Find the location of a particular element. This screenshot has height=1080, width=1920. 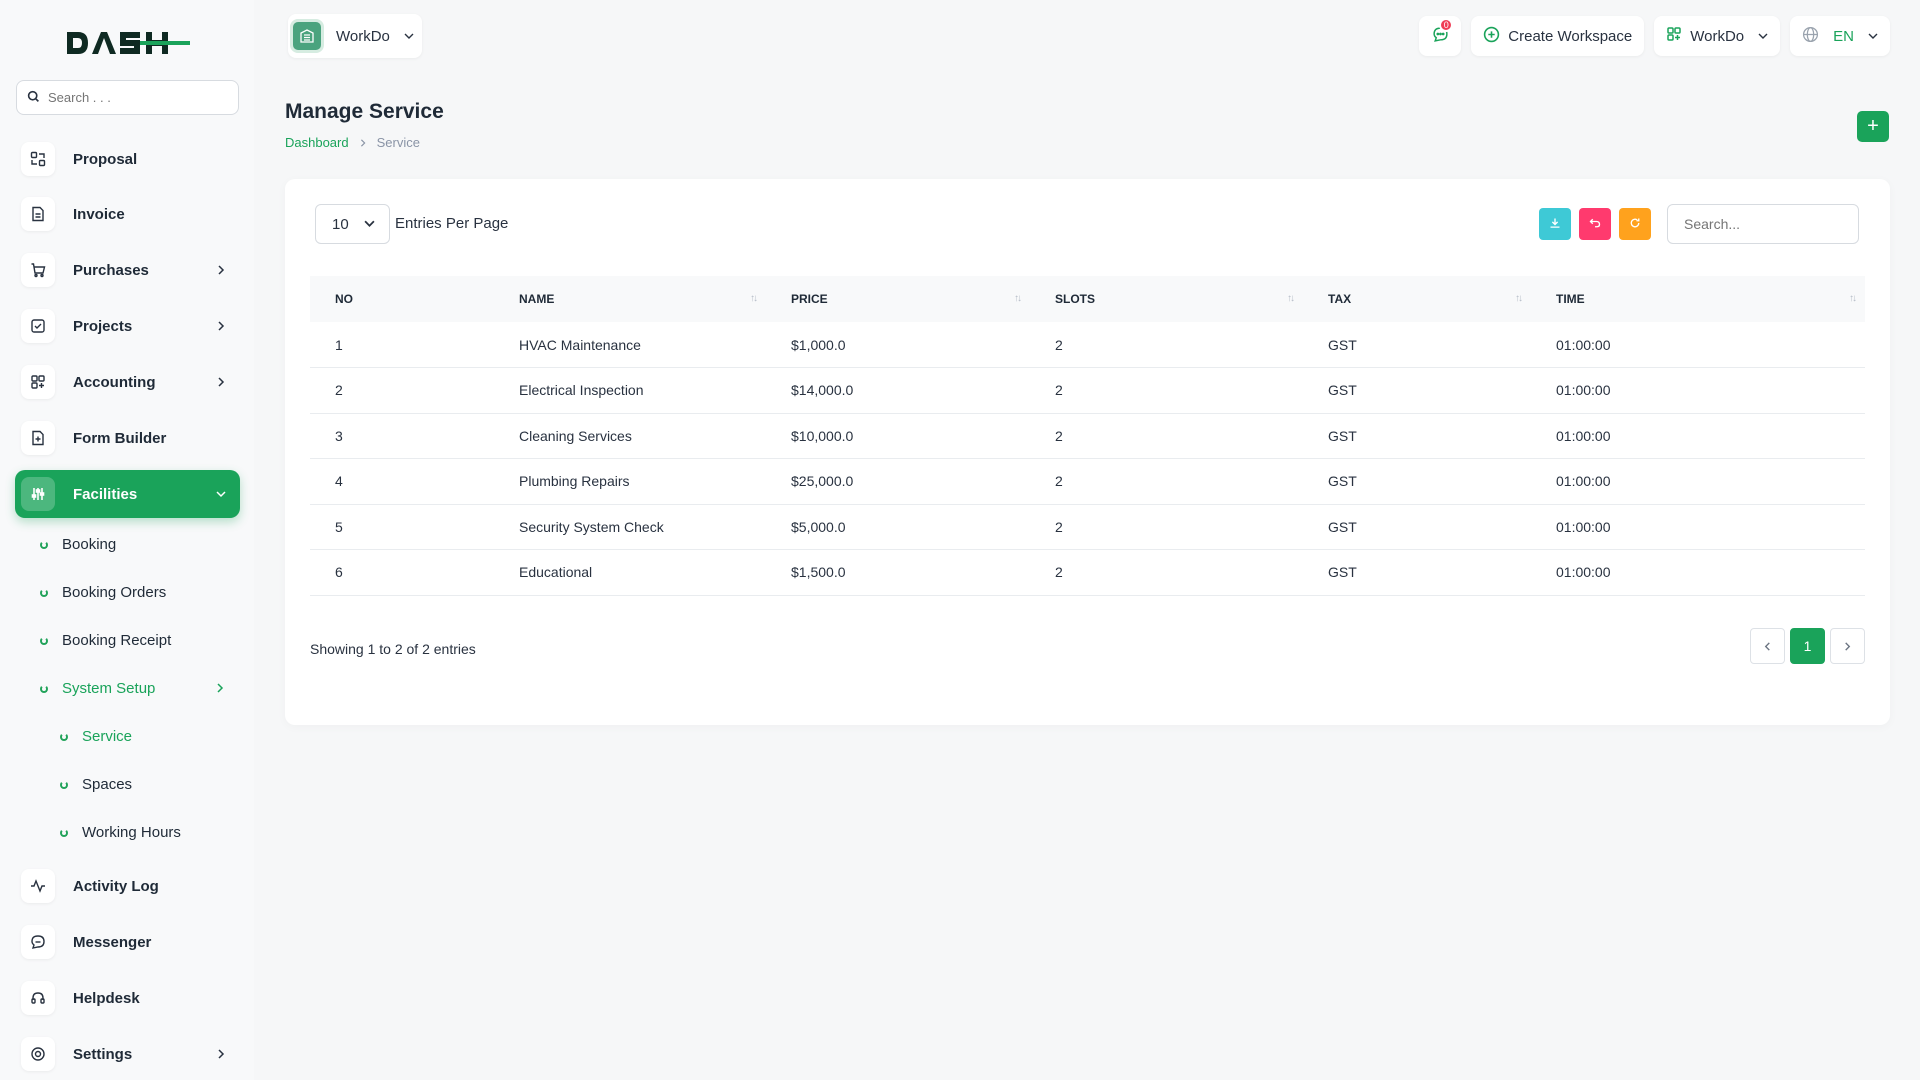

sidebar-item-accounting: Accounting is located at coordinates (127, 382).